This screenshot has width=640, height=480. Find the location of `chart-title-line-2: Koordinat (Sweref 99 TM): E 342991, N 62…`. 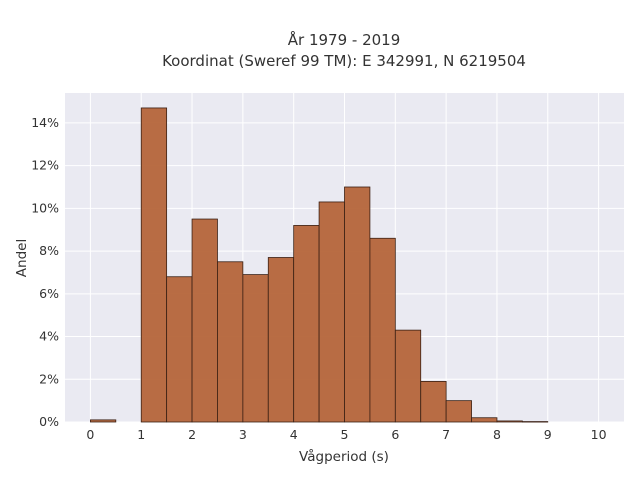

chart-title-line-2: Koordinat (Sweref 99 TM): E 342991, N 62… is located at coordinates (344, 61).